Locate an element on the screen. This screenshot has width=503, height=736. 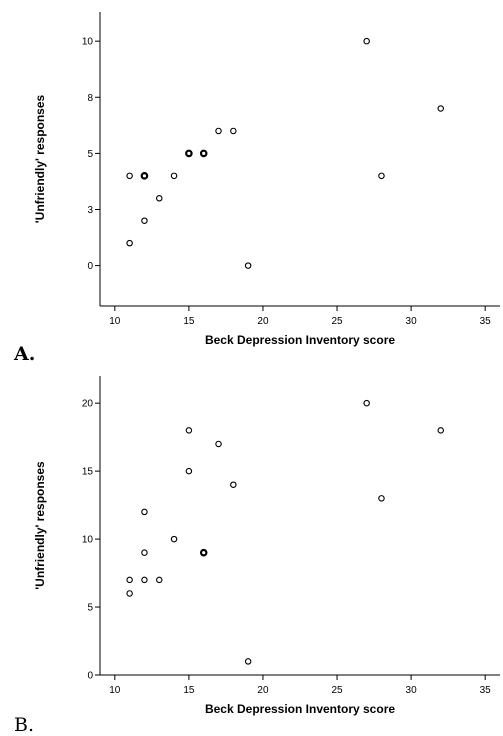
y-tick-label: 20 is located at coordinates (88, 404).